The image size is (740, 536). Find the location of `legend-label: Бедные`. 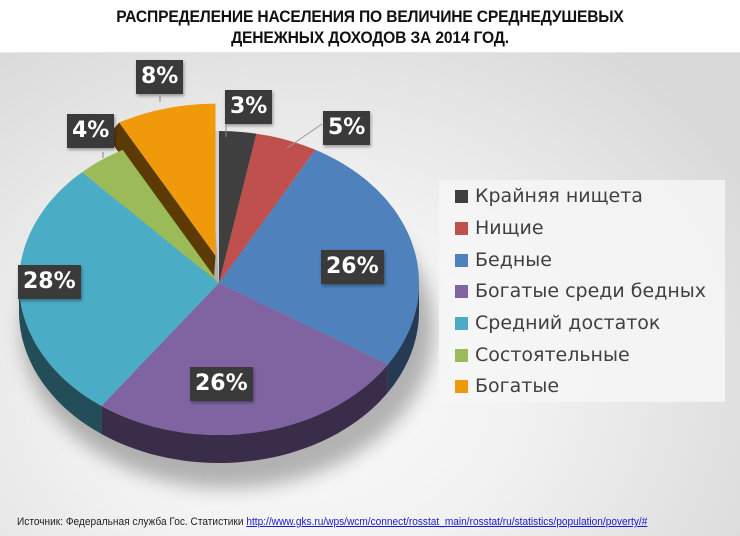

legend-label: Бедные is located at coordinates (513, 260).